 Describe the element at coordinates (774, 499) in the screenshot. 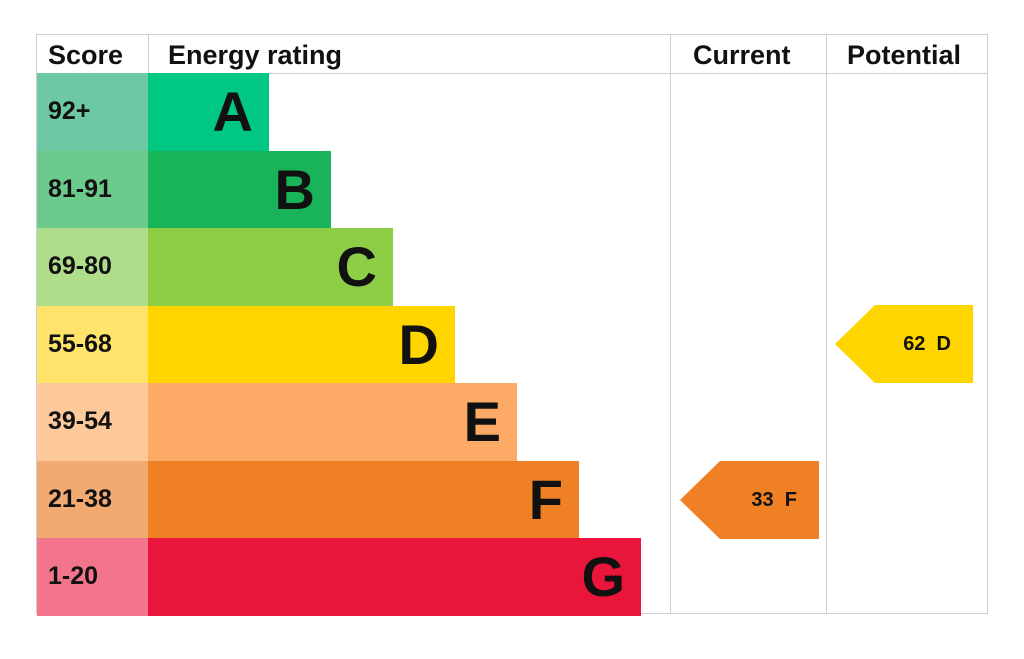

I see `current-rating-label: 33 F` at that location.